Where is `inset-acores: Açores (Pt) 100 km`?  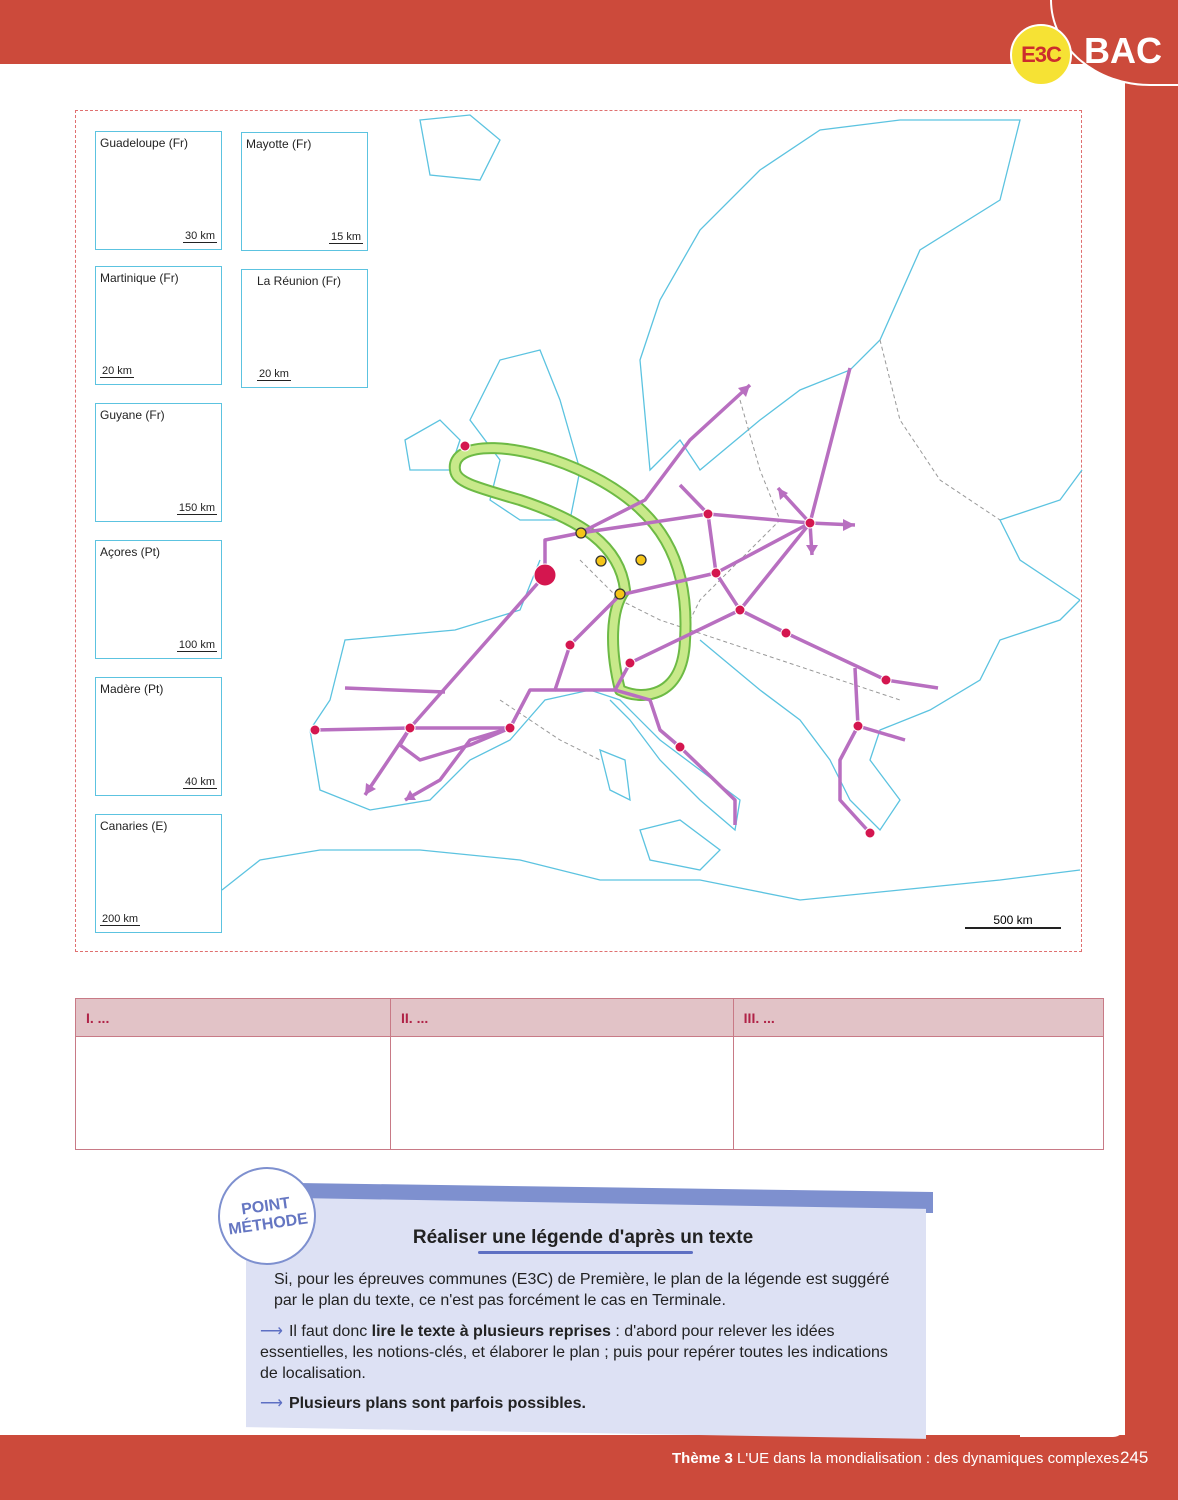
inset-acores: Açores (Pt) 100 km is located at coordinates (158, 599).